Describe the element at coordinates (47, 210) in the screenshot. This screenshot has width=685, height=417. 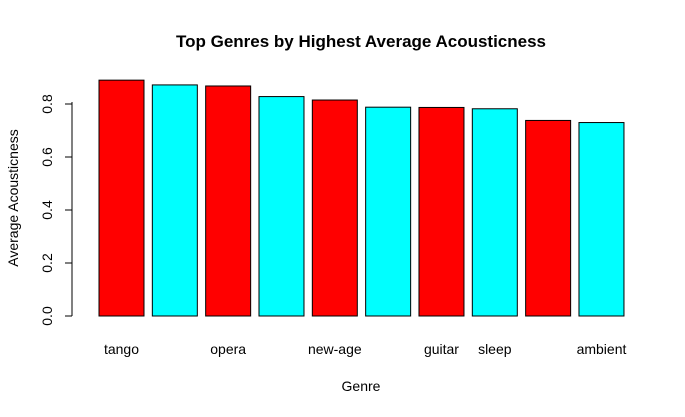
I see `y-tick-label: 0.4` at that location.